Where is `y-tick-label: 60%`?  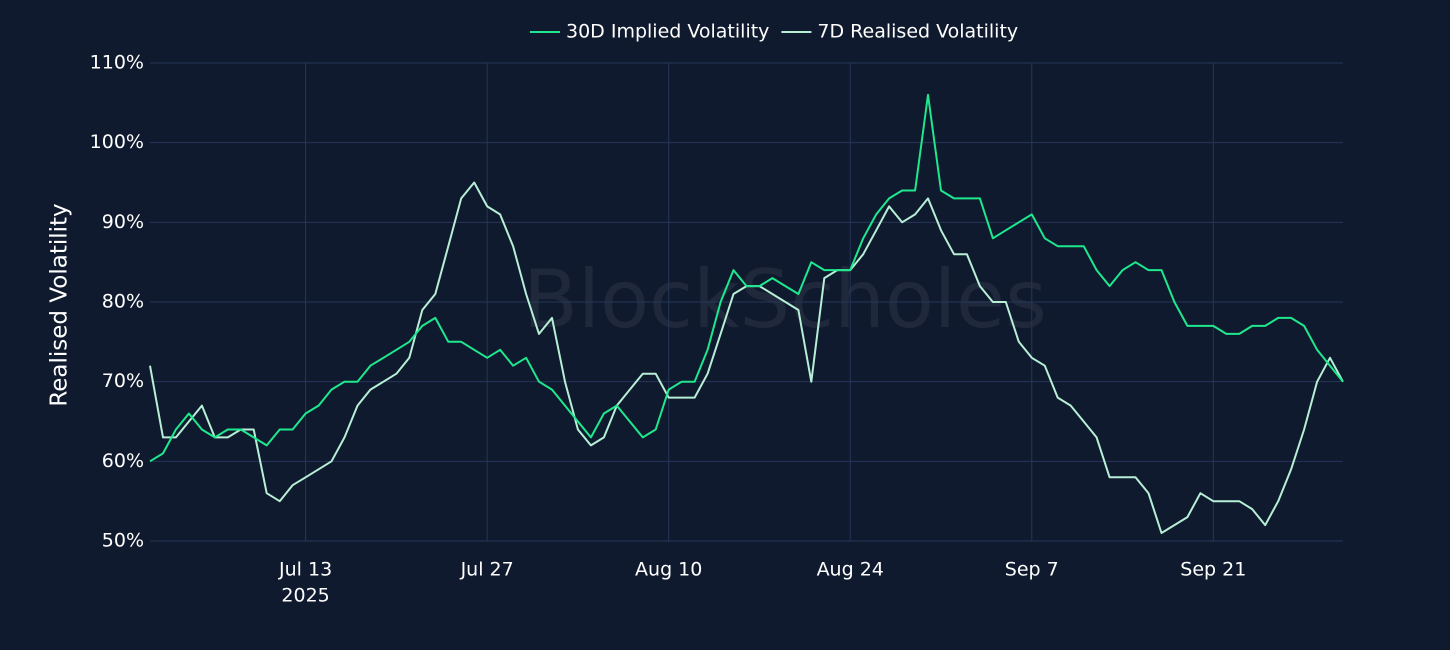 y-tick-label: 60% is located at coordinates (123, 461).